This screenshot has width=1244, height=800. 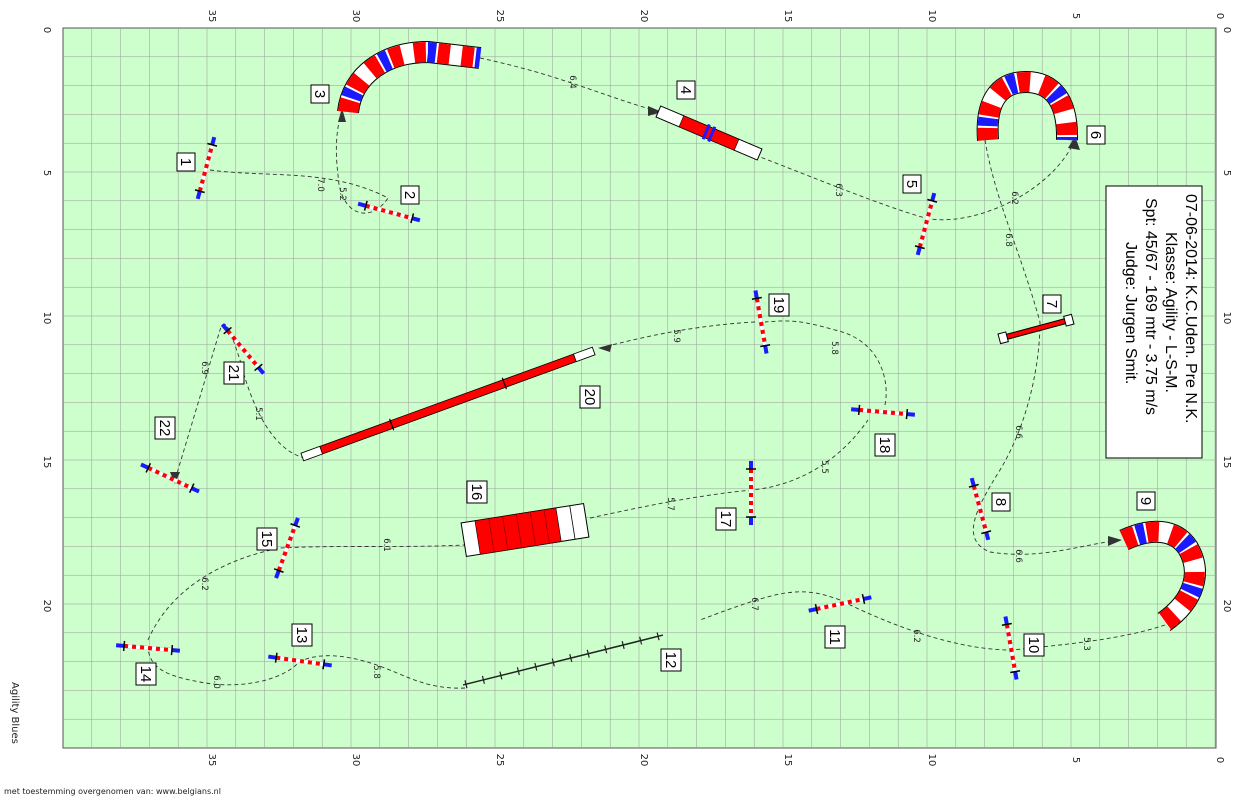 I want to click on tick-top-35: 35, so click(x=211, y=16).